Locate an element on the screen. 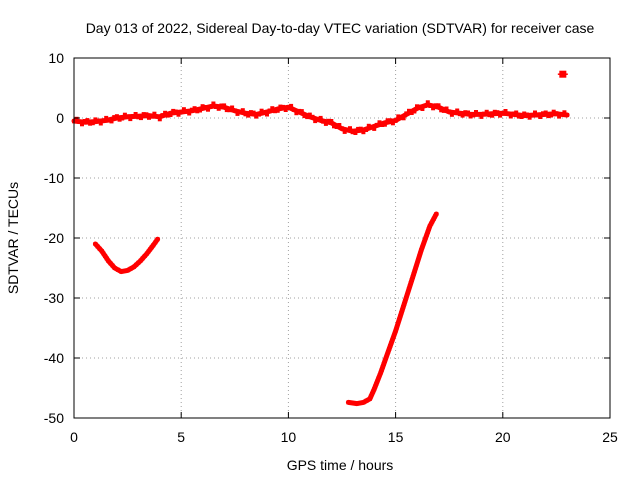 The image size is (640, 480). x-tick-label: 0 is located at coordinates (74, 437).